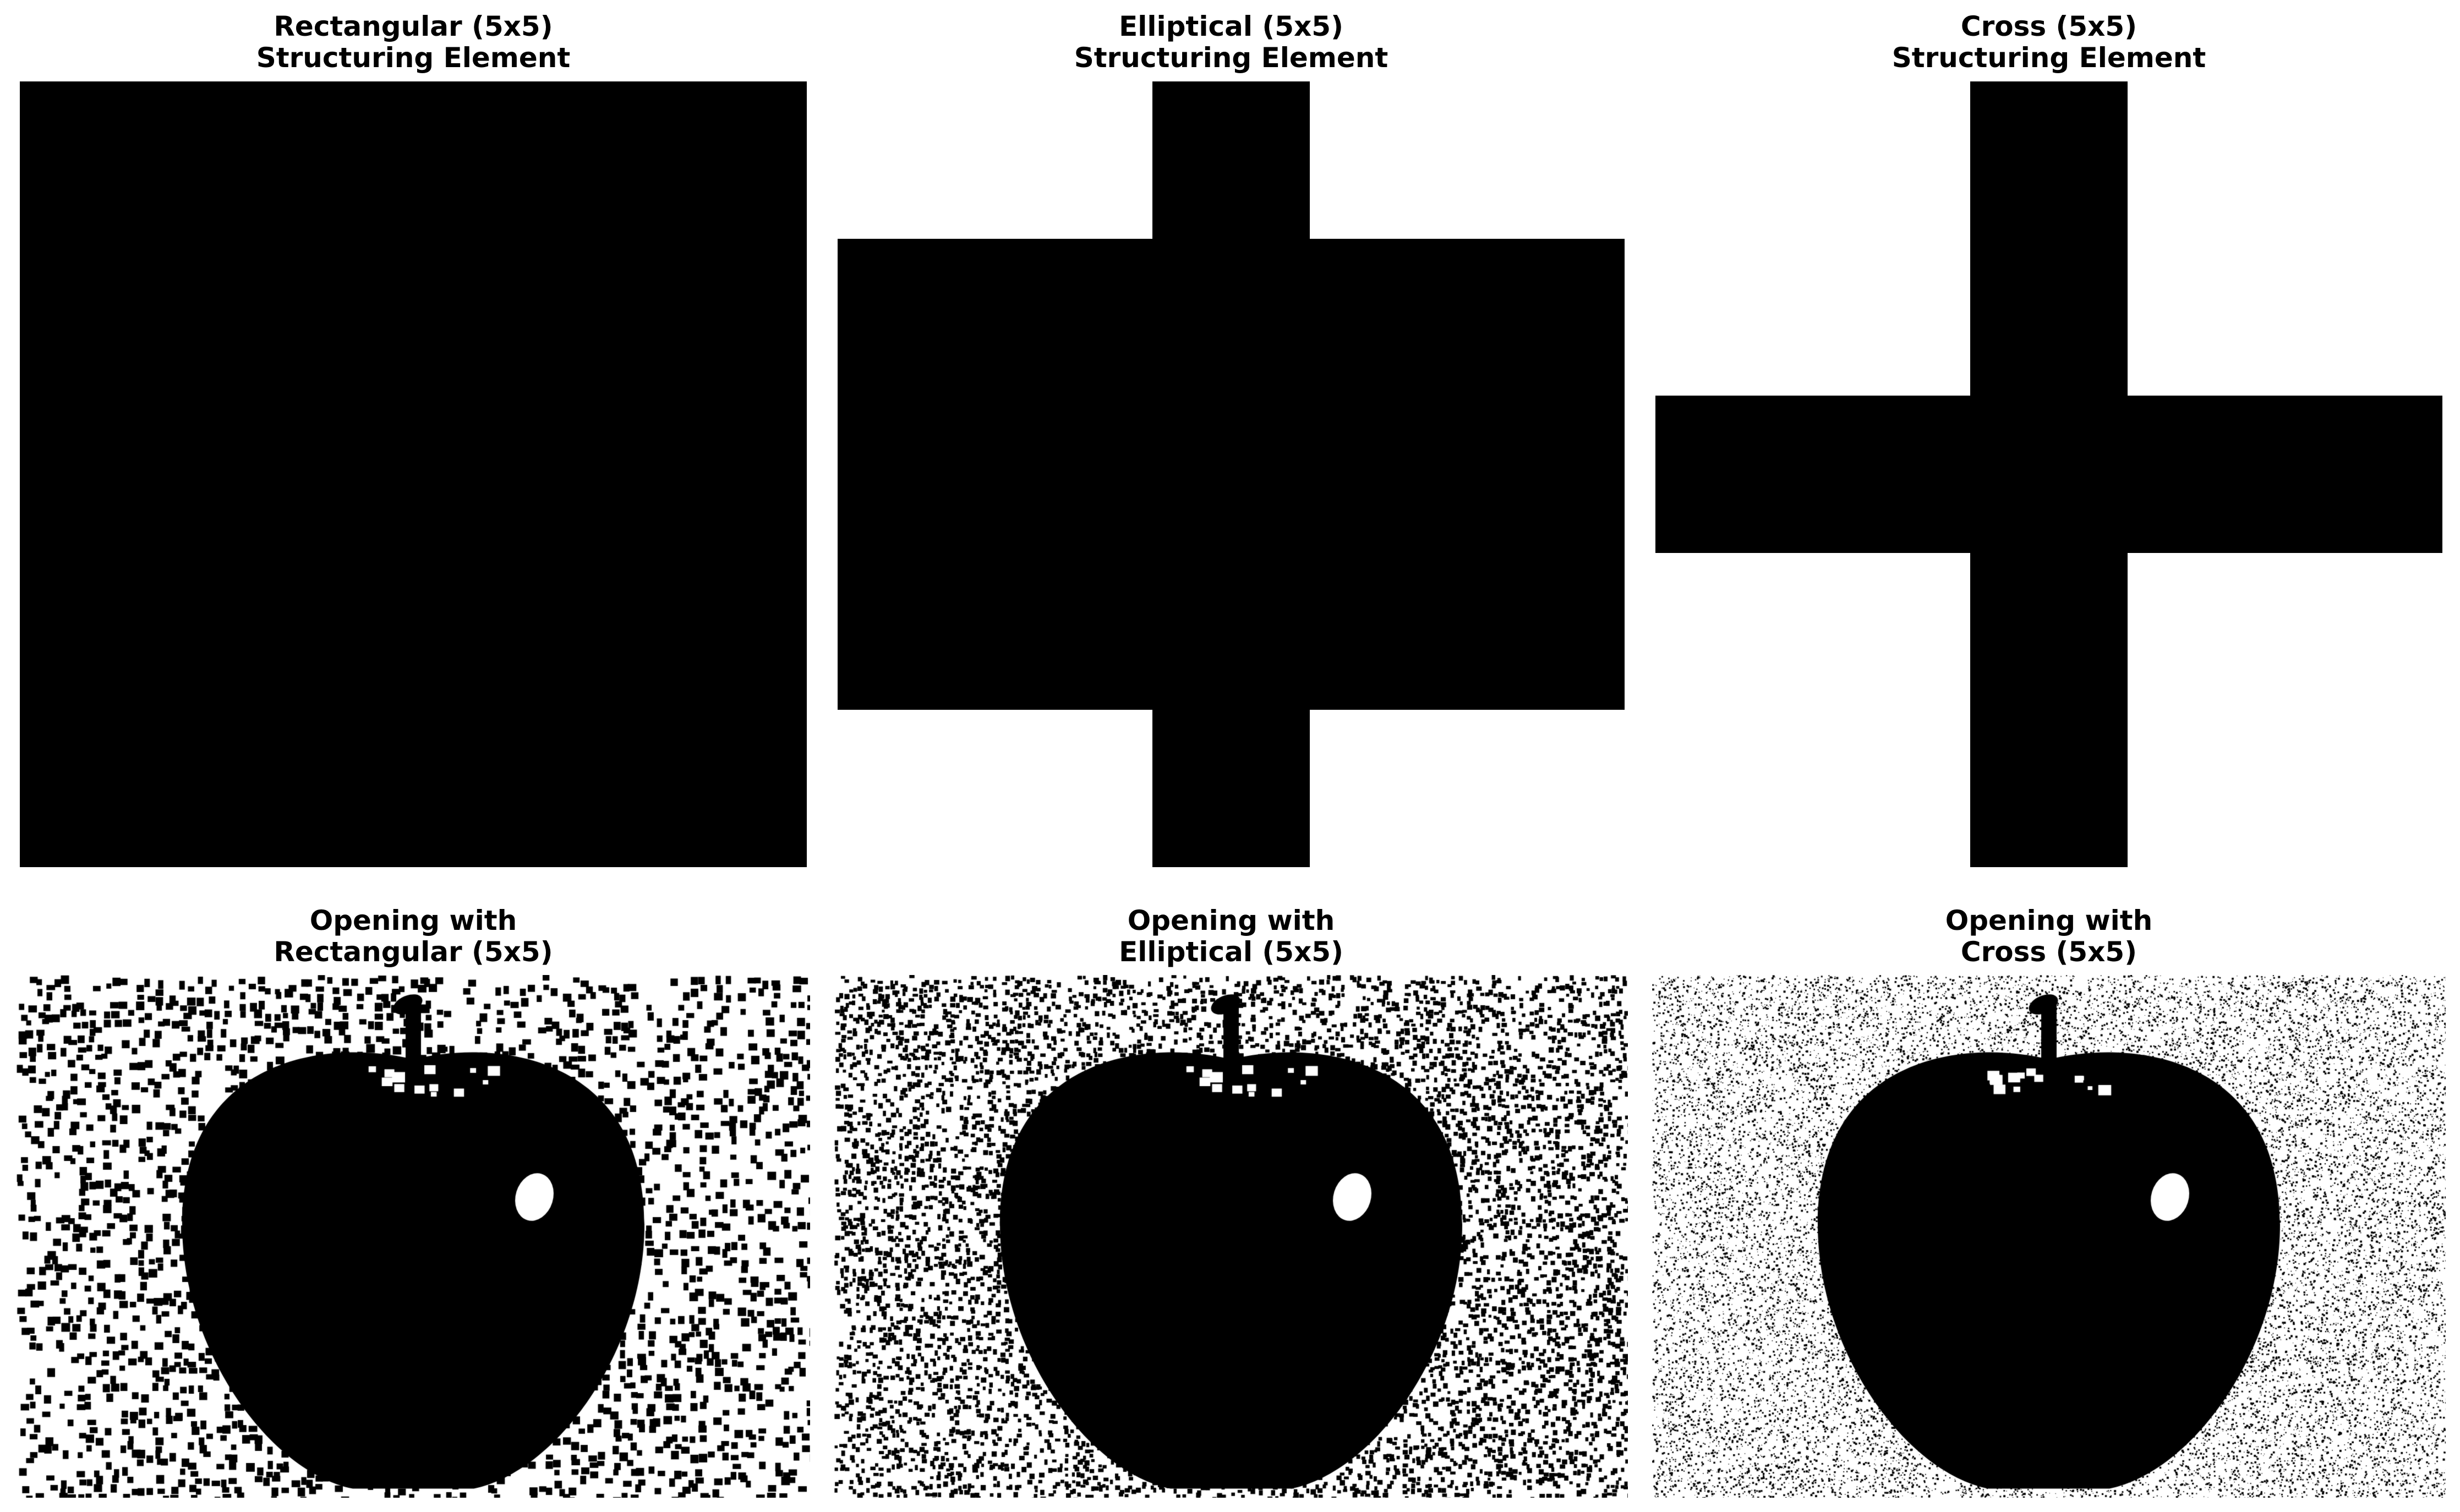 The width and height of the screenshot is (2460, 1512). I want to click on title-line-1: Rectangular (5x5), so click(413, 26).